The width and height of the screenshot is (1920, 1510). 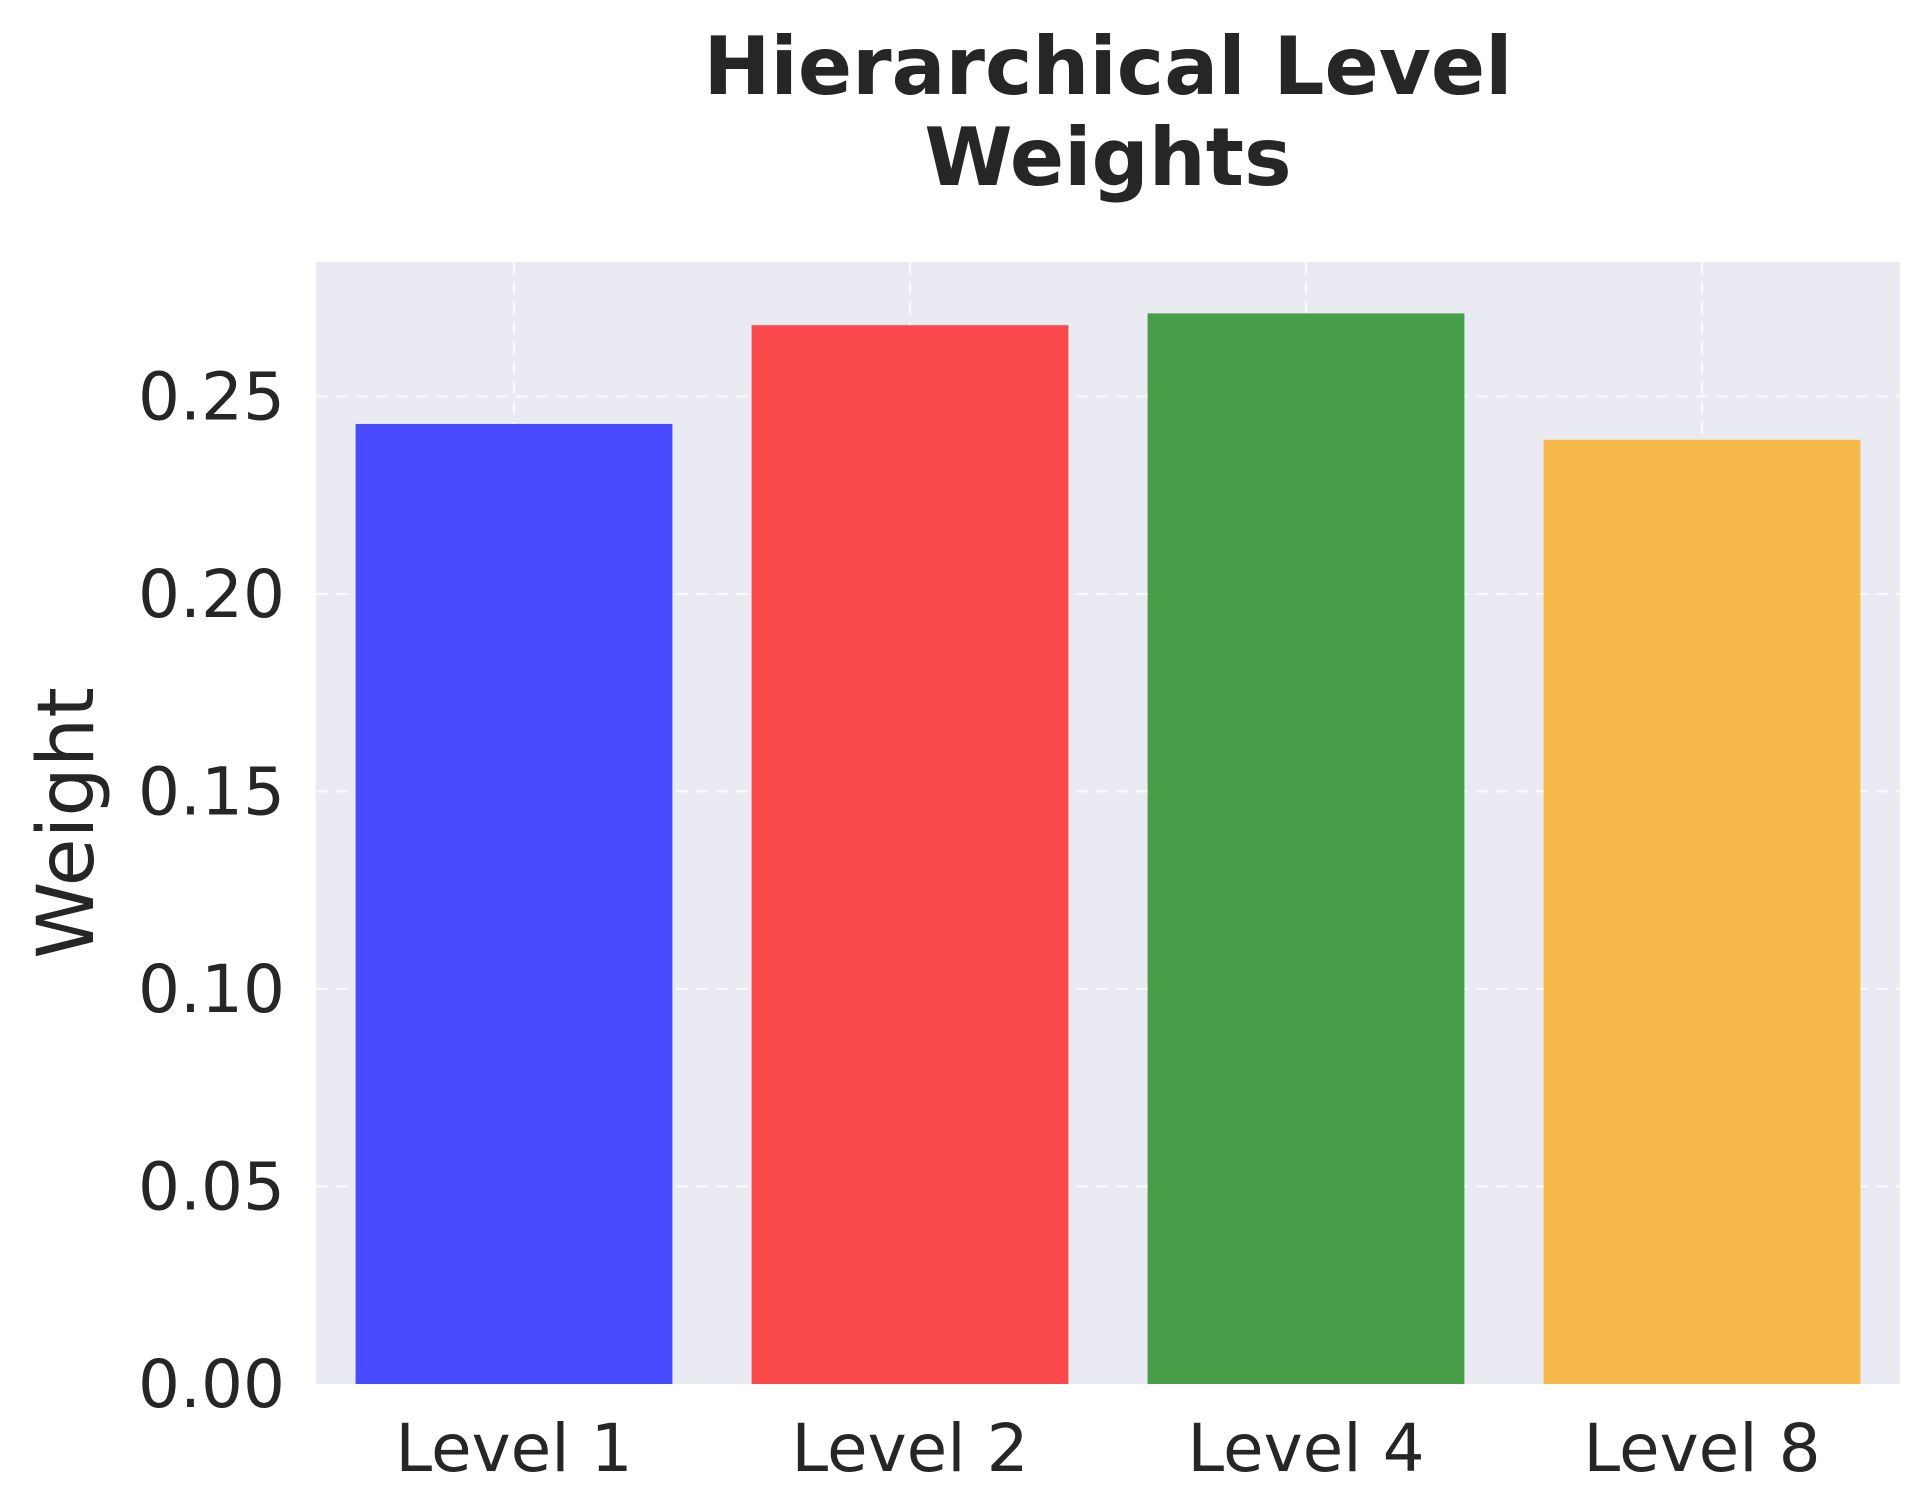 I want to click on chart-title: Hierarchical Level Weights, so click(x=1107, y=112).